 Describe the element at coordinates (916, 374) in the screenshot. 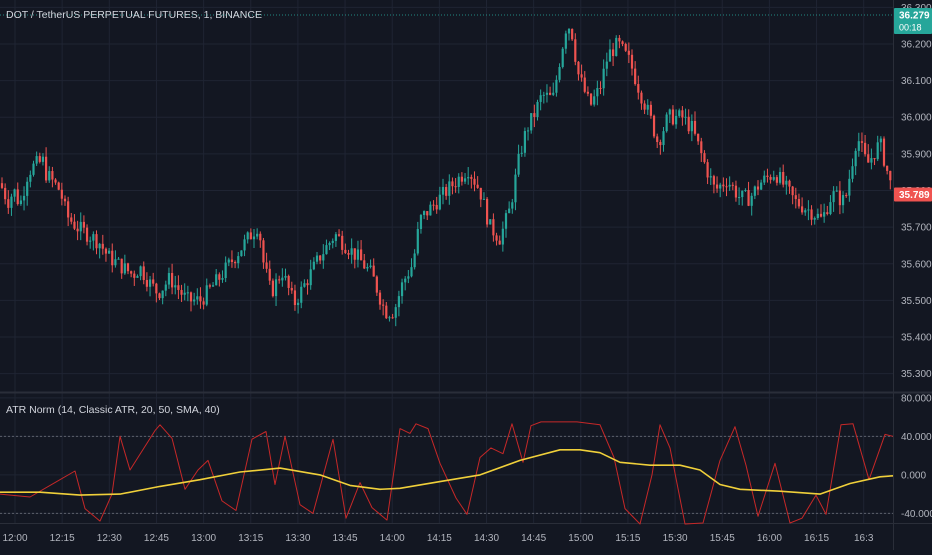

I see `price-tick-label: 35.300` at that location.